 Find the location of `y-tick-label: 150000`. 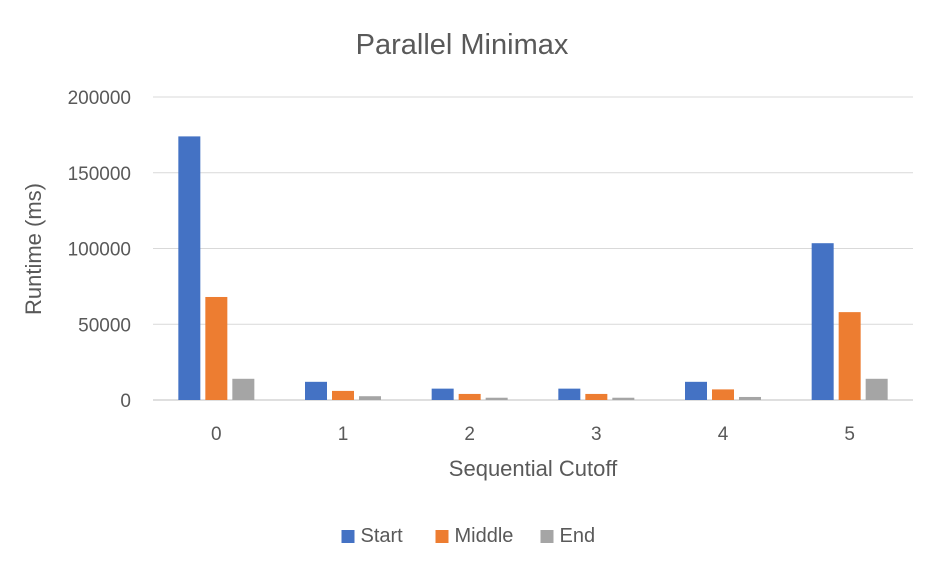

y-tick-label: 150000 is located at coordinates (99, 174).